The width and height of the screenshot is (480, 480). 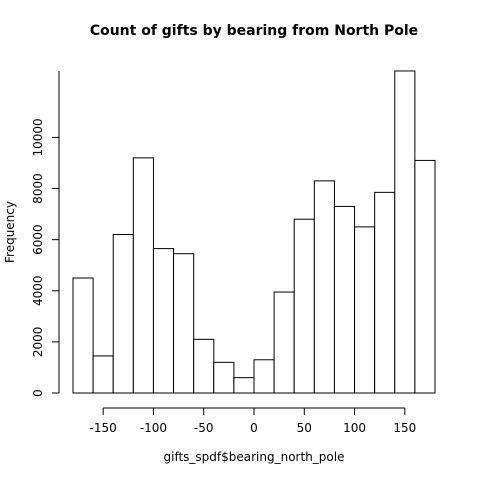 I want to click on x-axis-label: gifts_spdf$bearing_north_pole, so click(x=254, y=457).